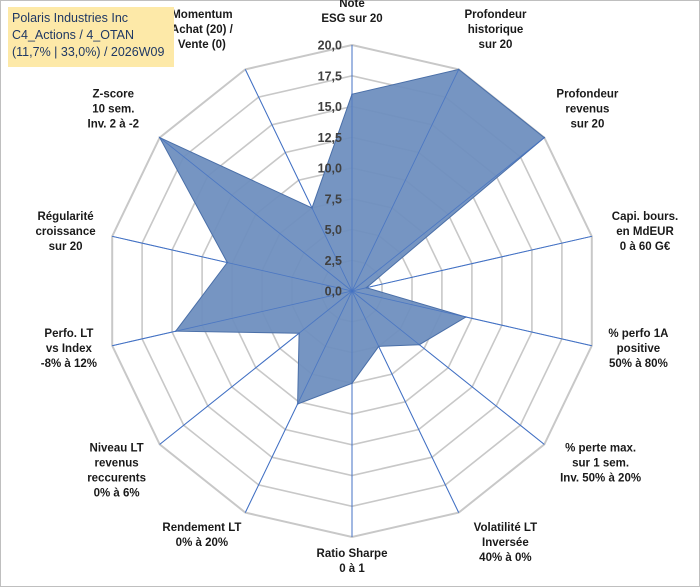 This screenshot has width=700, height=587. I want to click on tick-label-4: 10,0, so click(330, 169).